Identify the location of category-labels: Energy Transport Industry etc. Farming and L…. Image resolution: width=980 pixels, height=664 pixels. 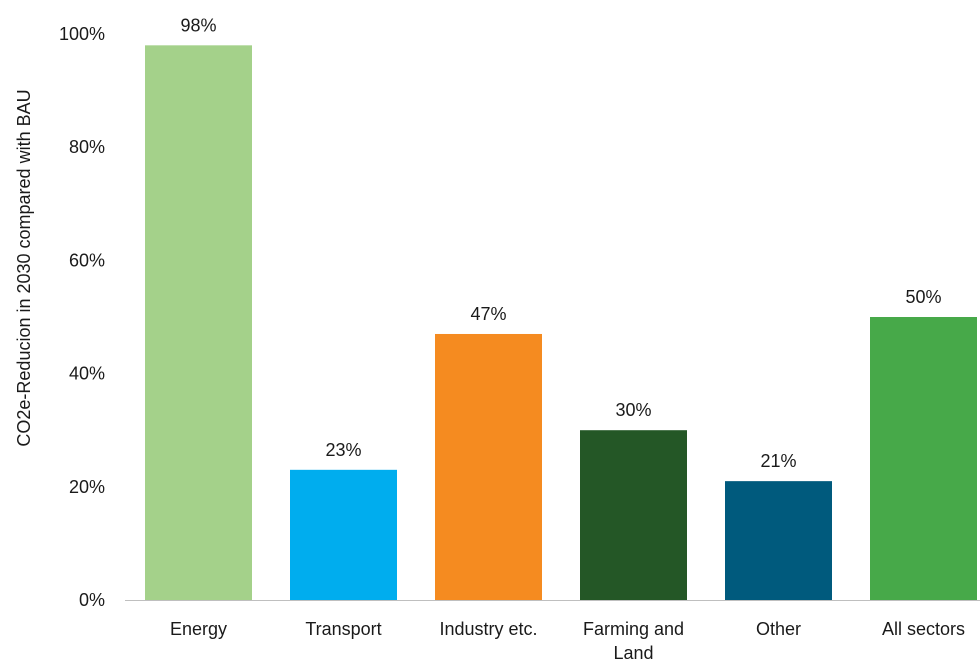
(567, 641).